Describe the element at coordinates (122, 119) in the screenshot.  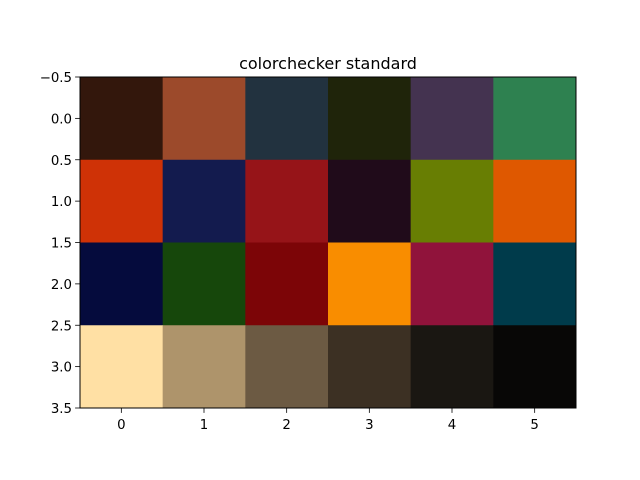
I see `heatmap-cell-r0-c0` at that location.